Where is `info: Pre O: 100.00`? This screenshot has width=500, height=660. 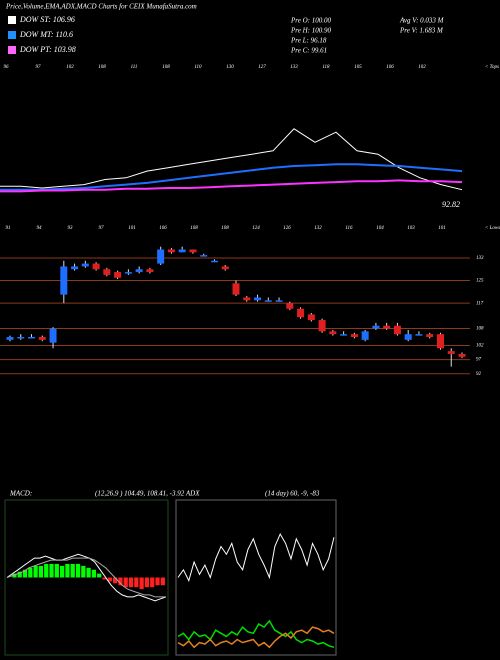 info: Pre O: 100.00 is located at coordinates (310, 21).